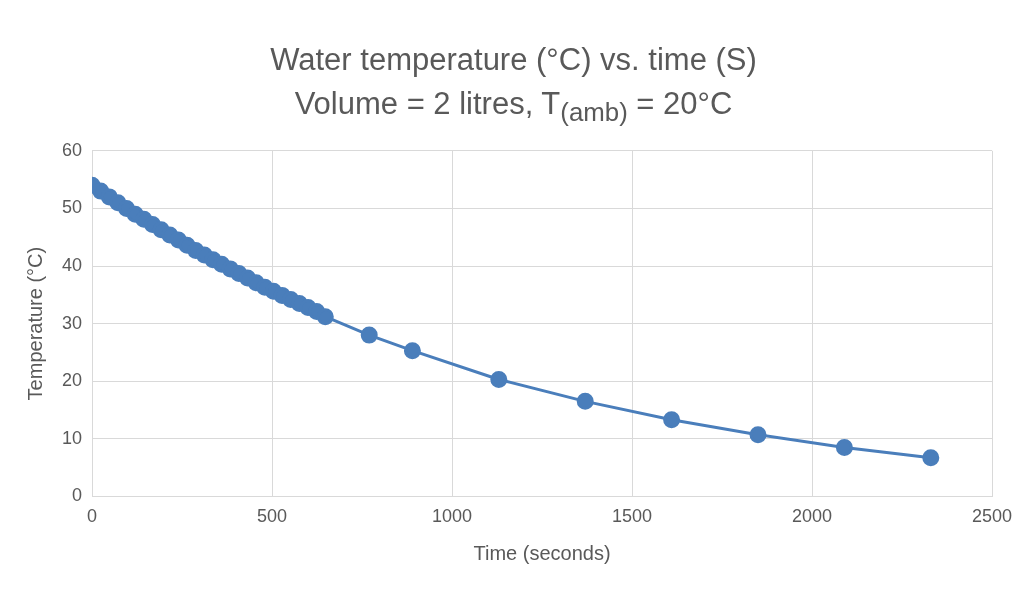 The height and width of the screenshot is (593, 1027). What do you see at coordinates (452, 516) in the screenshot?
I see `x-tick-label: 1000` at bounding box center [452, 516].